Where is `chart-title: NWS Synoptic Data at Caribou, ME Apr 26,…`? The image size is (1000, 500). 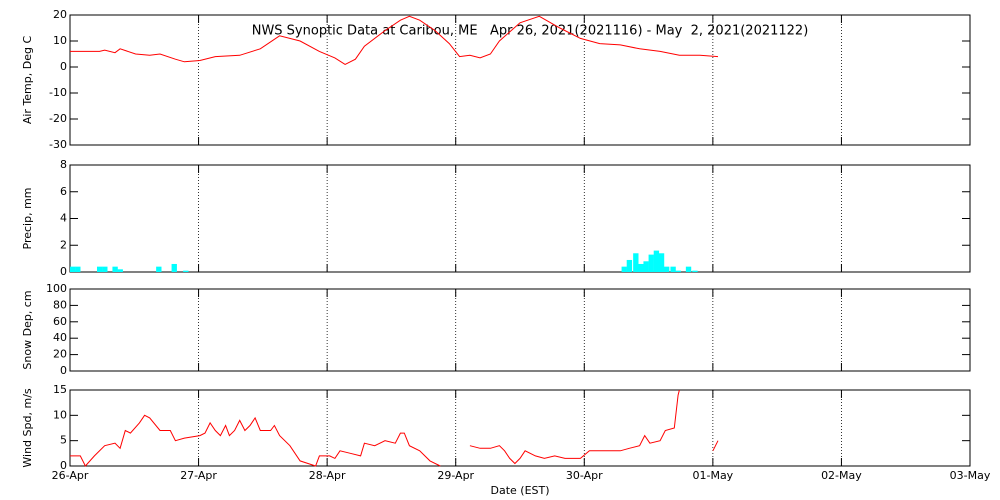 chart-title: NWS Synoptic Data at Caribou, ME Apr 26,… is located at coordinates (530, 31).